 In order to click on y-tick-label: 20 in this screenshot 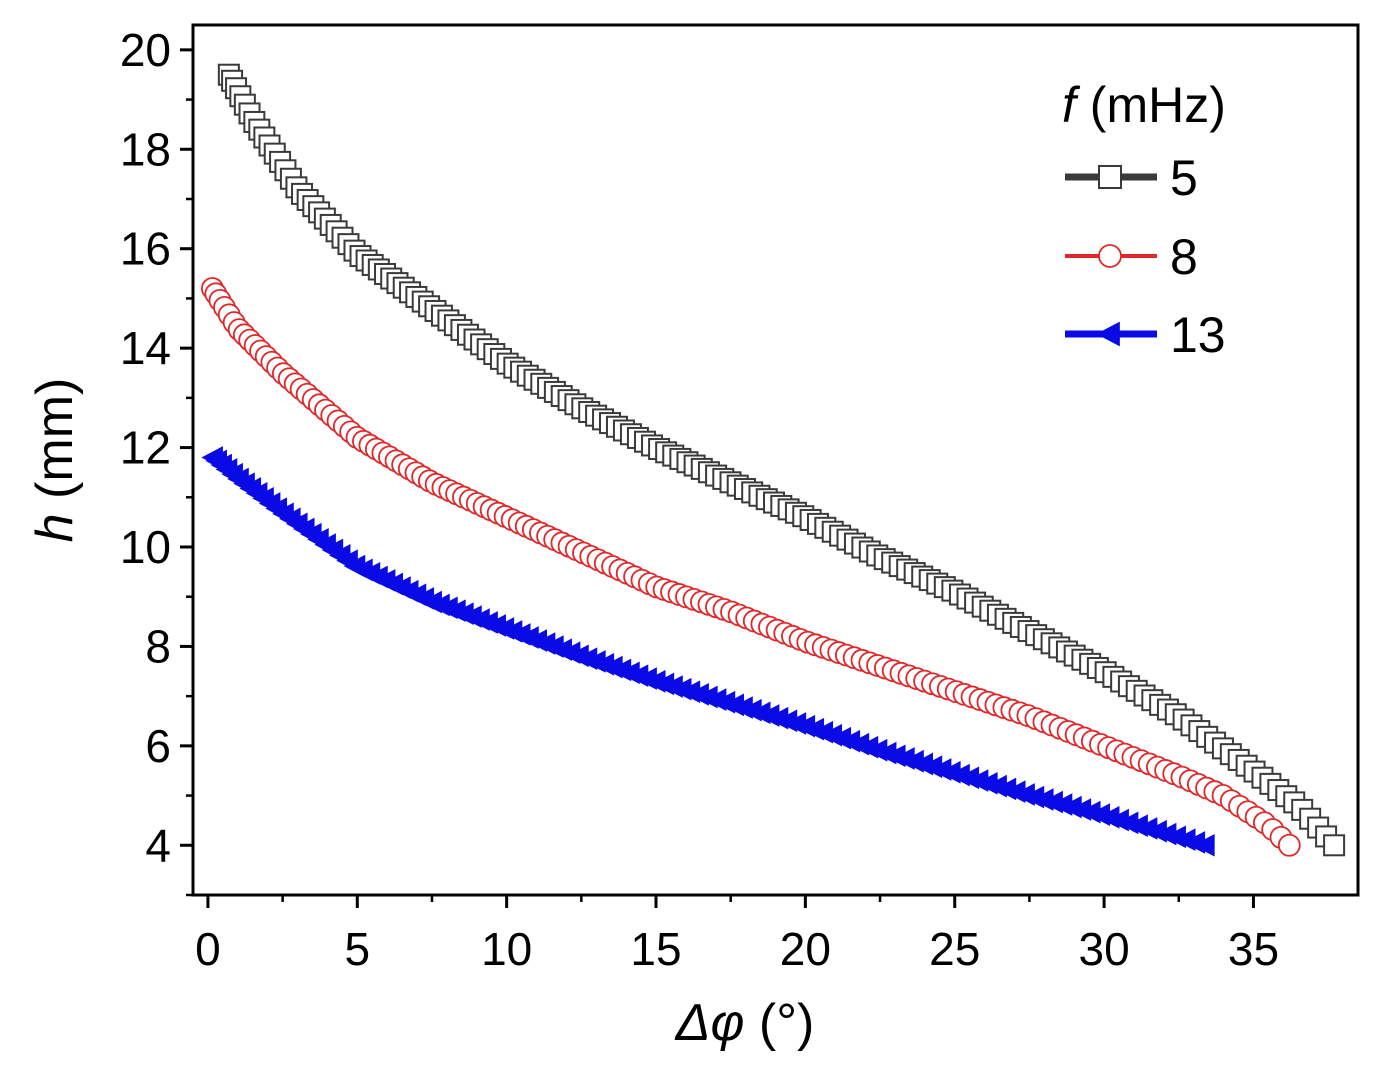, I will do `click(145, 50)`.